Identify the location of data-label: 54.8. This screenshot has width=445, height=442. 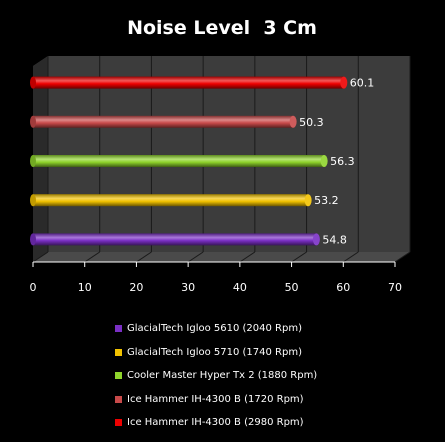
(334, 239).